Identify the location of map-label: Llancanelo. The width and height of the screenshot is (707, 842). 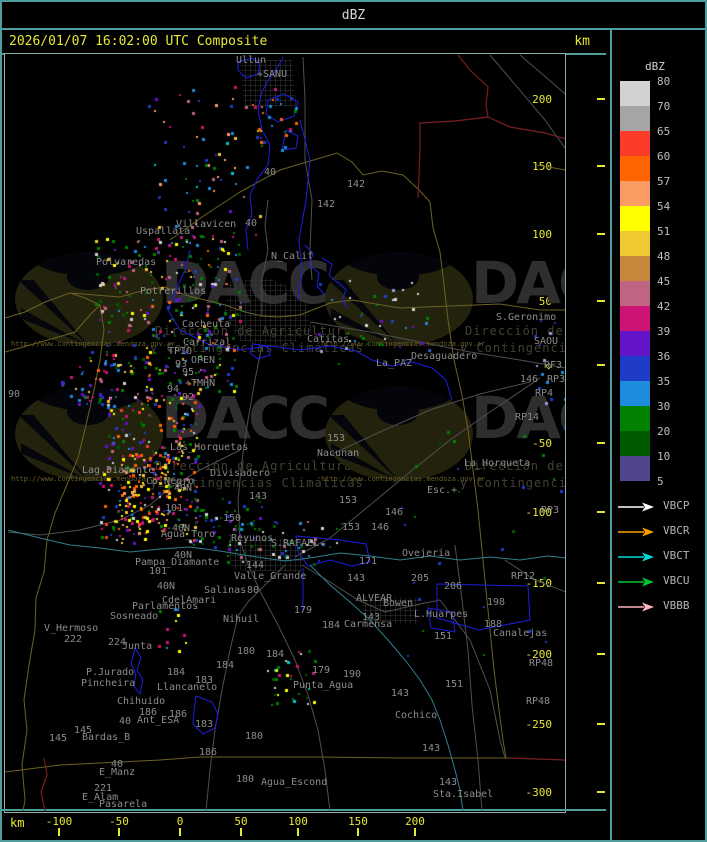
(187, 687).